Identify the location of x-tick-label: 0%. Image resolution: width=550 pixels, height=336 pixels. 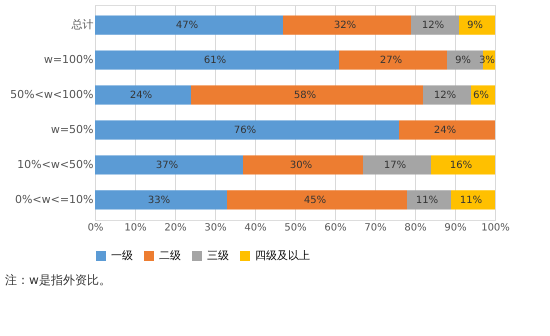
(96, 228).